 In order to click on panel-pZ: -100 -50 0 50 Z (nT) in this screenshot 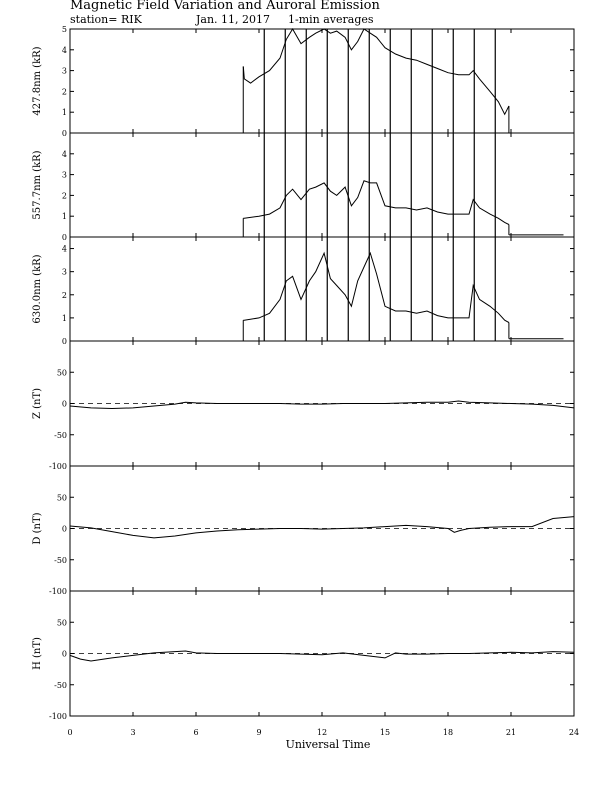, I will do `click(303, 405)`.